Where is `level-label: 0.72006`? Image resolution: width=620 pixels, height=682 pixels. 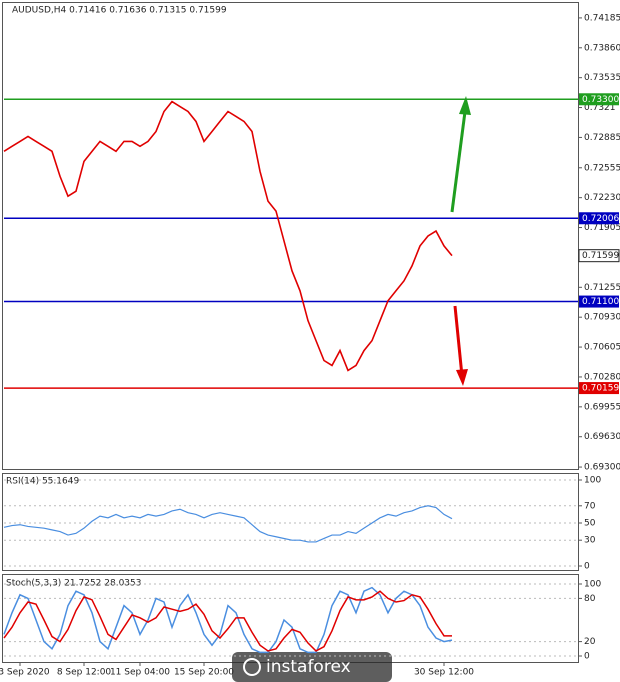 level-label: 0.72006 is located at coordinates (600, 219).